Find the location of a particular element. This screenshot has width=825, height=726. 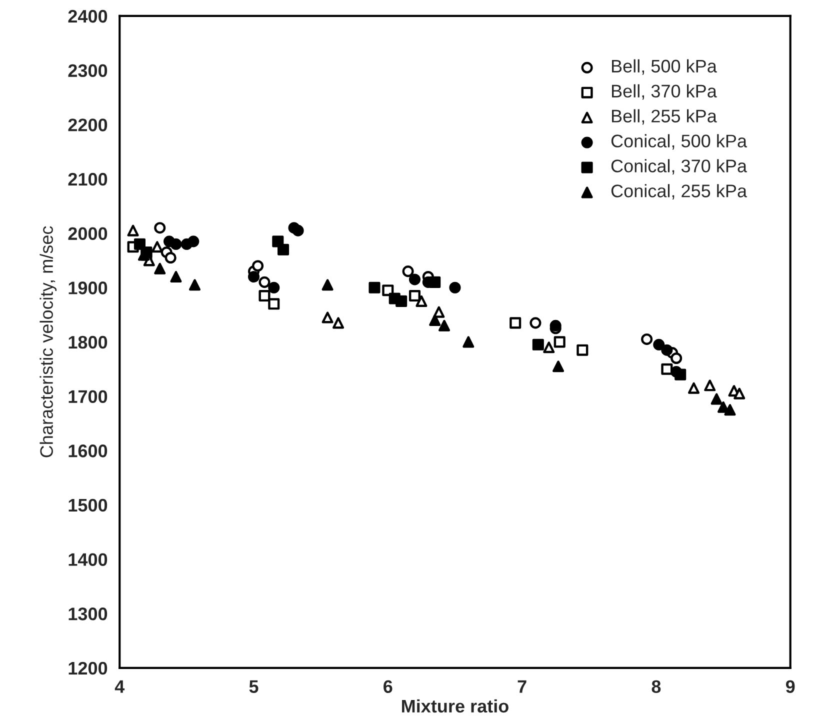

legend-label: Bell, 370 kPa is located at coordinates (664, 92).